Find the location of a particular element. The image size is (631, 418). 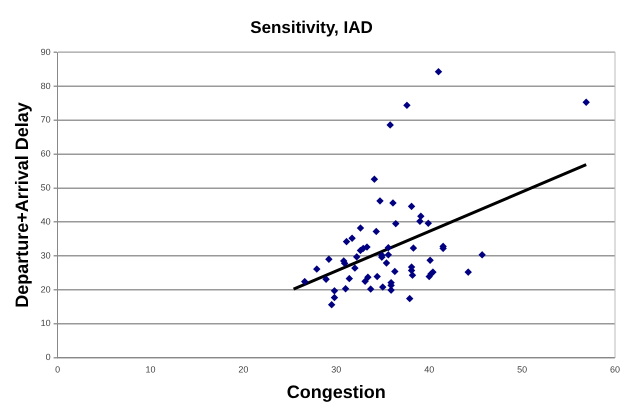

y-tick-label: 80 is located at coordinates (45, 85).